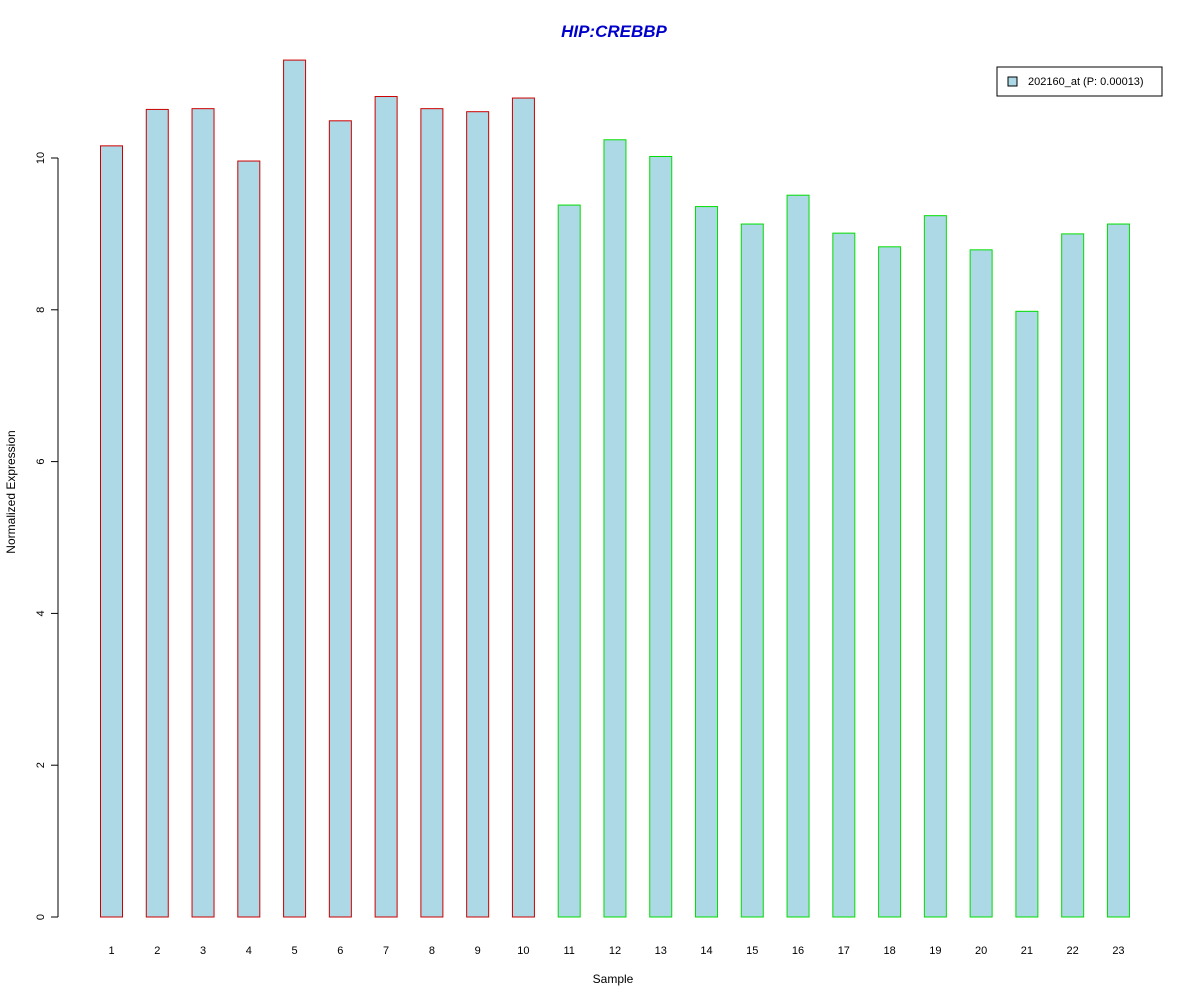  I want to click on legend-swatch, so click(1012, 81).